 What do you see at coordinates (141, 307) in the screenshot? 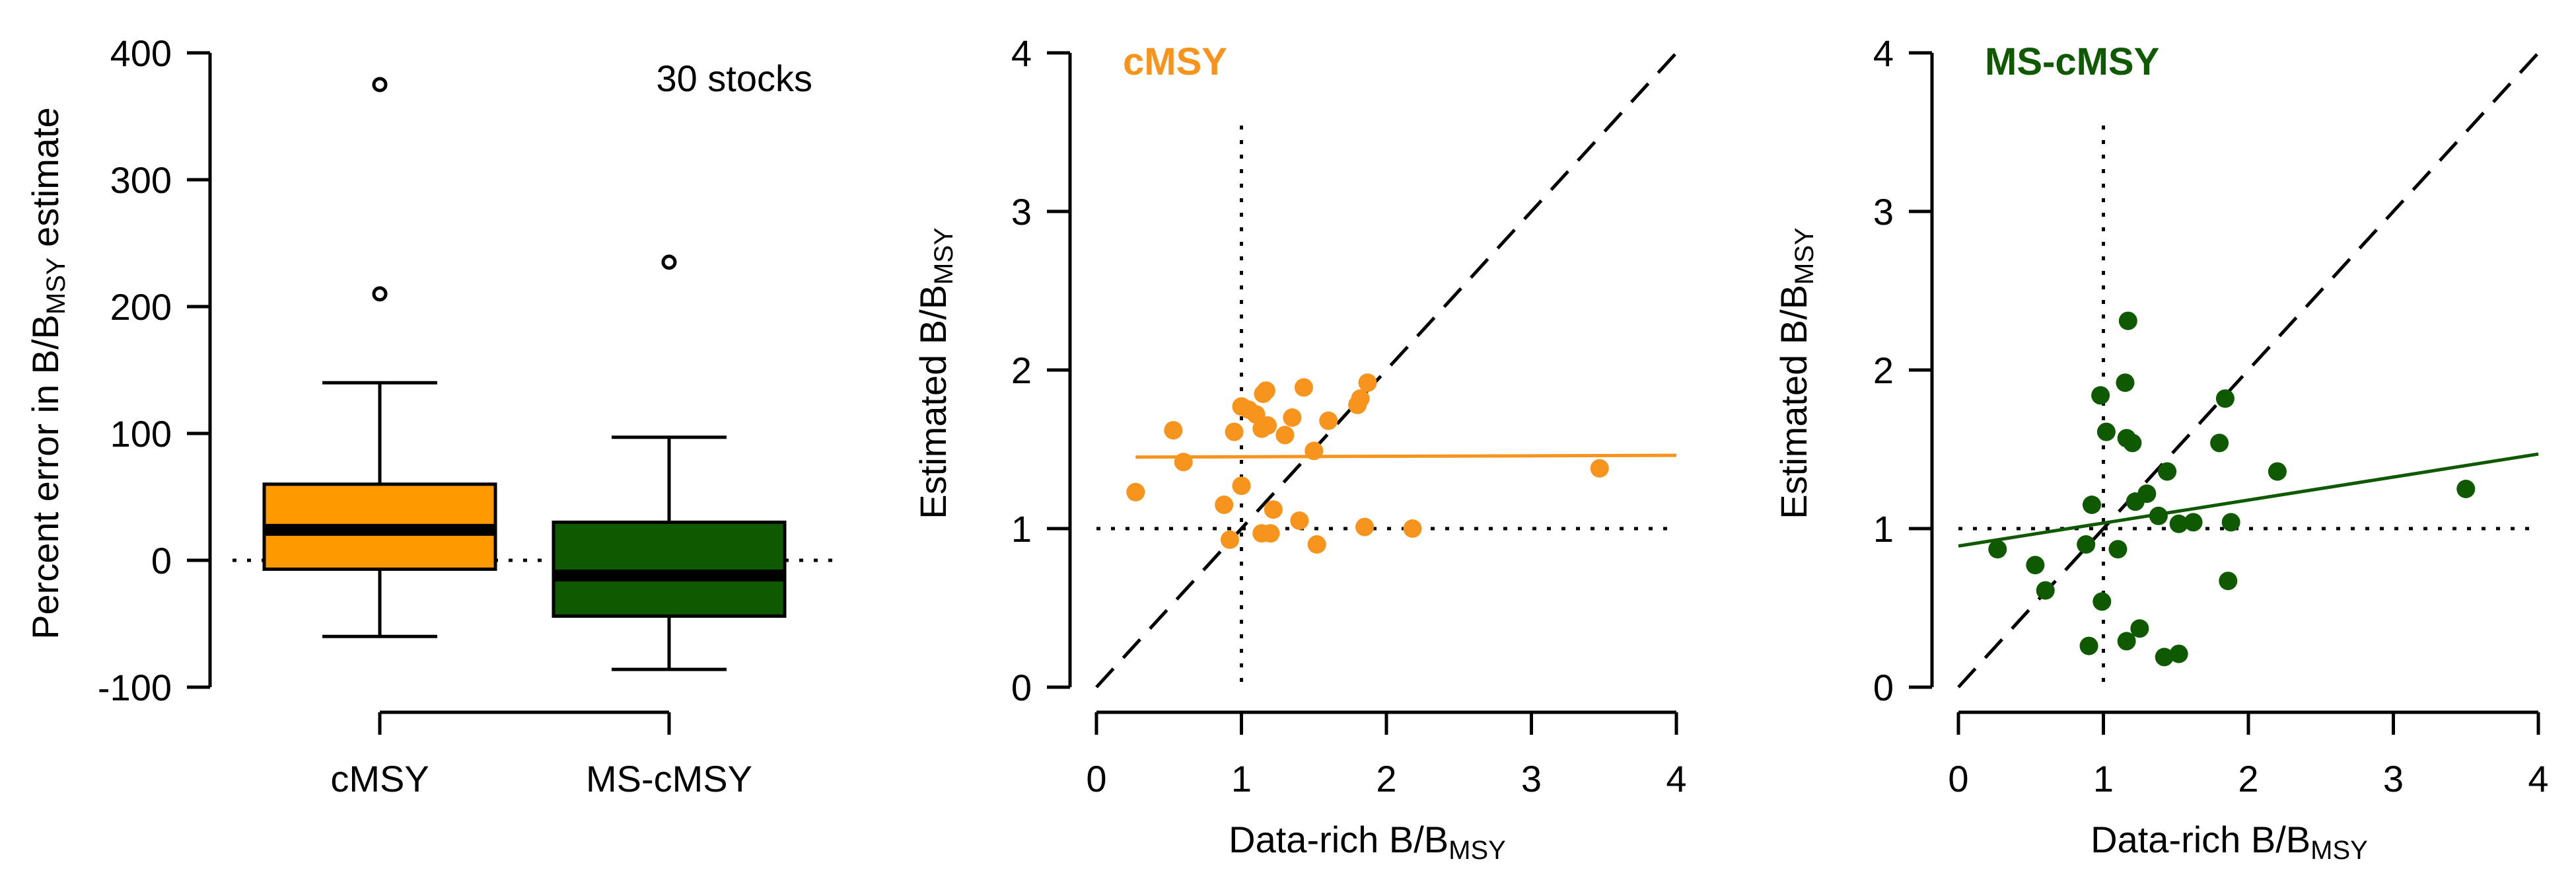
I see `boxplot-y-tick-label: 200` at bounding box center [141, 307].